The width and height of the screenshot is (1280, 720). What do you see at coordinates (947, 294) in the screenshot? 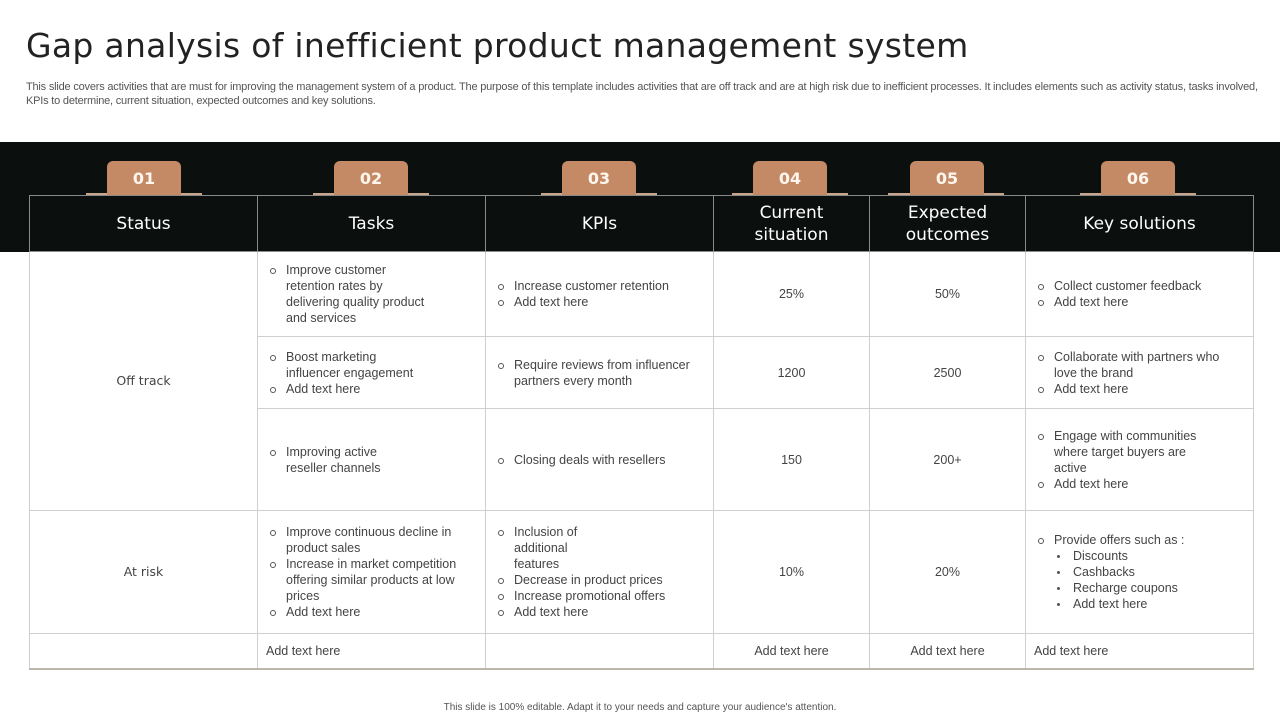
I see `expected-outcome-value: 50%` at bounding box center [947, 294].